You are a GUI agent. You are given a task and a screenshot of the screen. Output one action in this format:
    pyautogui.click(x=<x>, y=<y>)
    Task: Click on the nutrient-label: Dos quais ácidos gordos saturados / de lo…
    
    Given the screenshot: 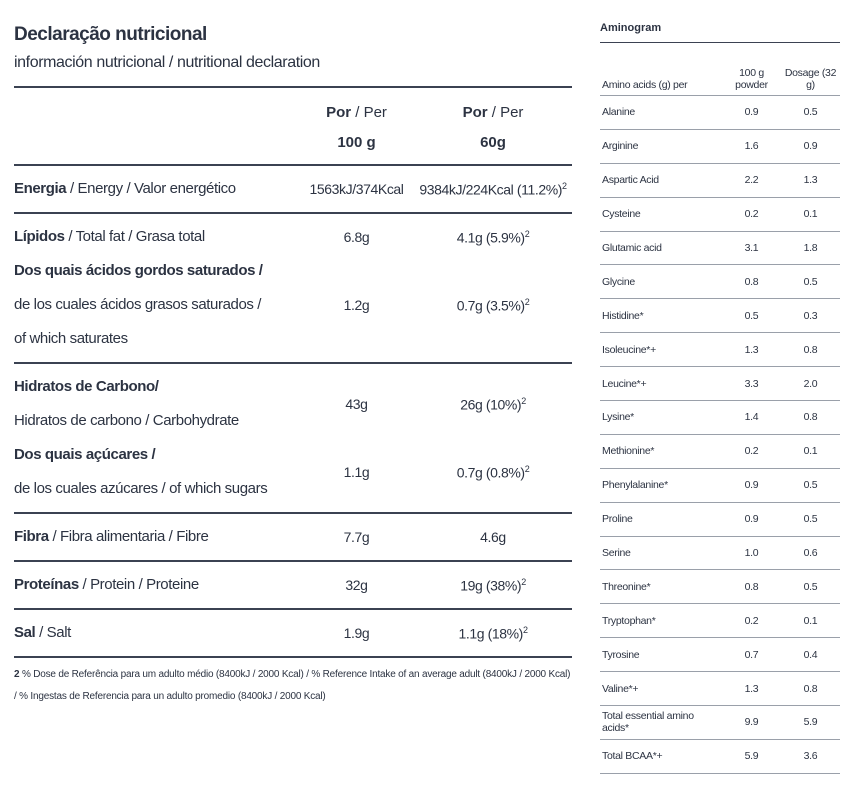 What is the action you would take?
    pyautogui.click(x=156, y=305)
    